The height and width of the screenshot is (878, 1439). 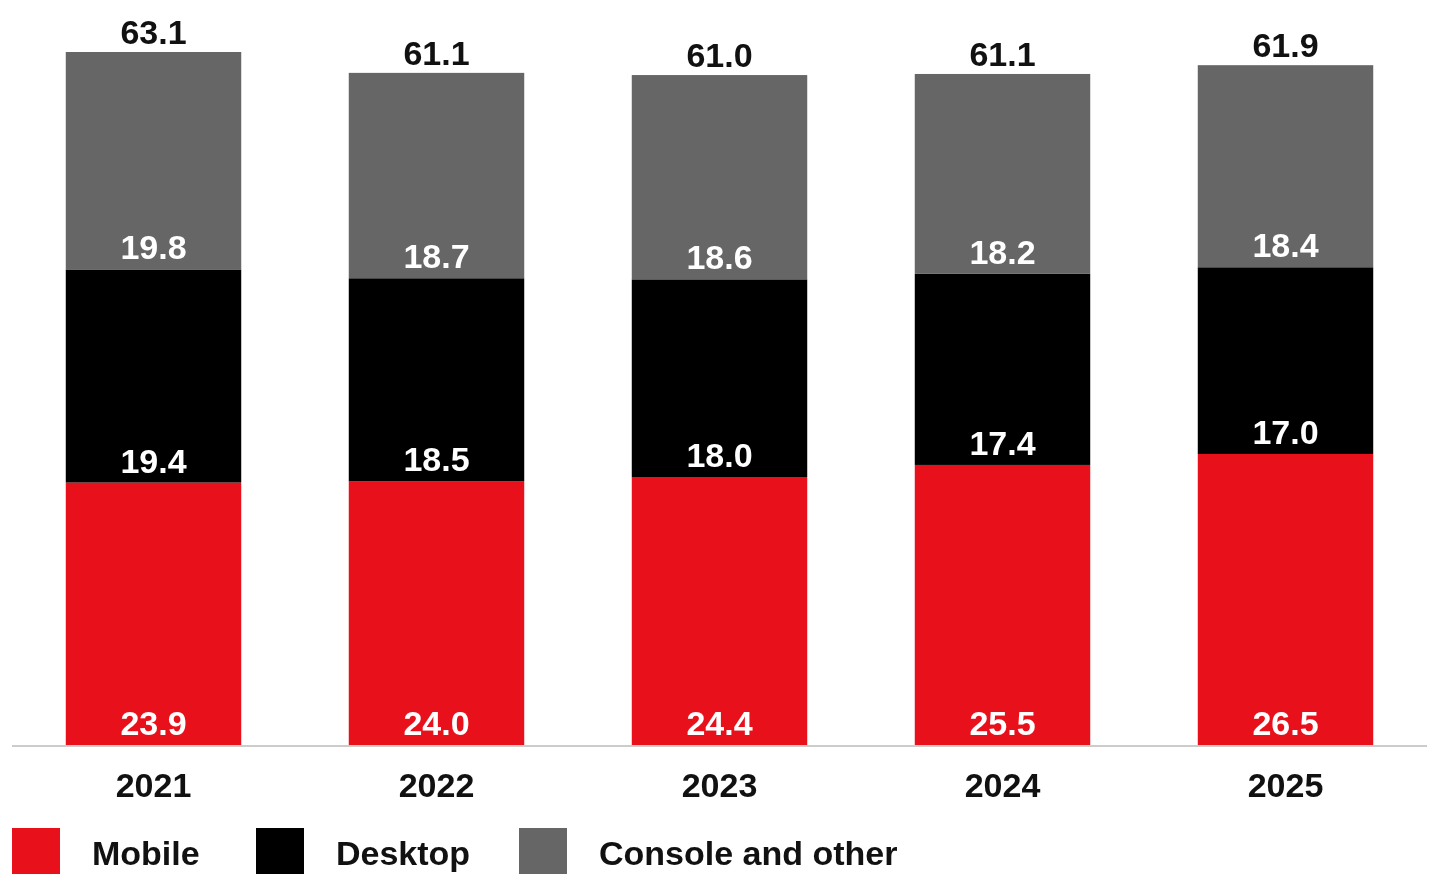 I want to click on legend-label: Console and other, so click(x=748, y=853).